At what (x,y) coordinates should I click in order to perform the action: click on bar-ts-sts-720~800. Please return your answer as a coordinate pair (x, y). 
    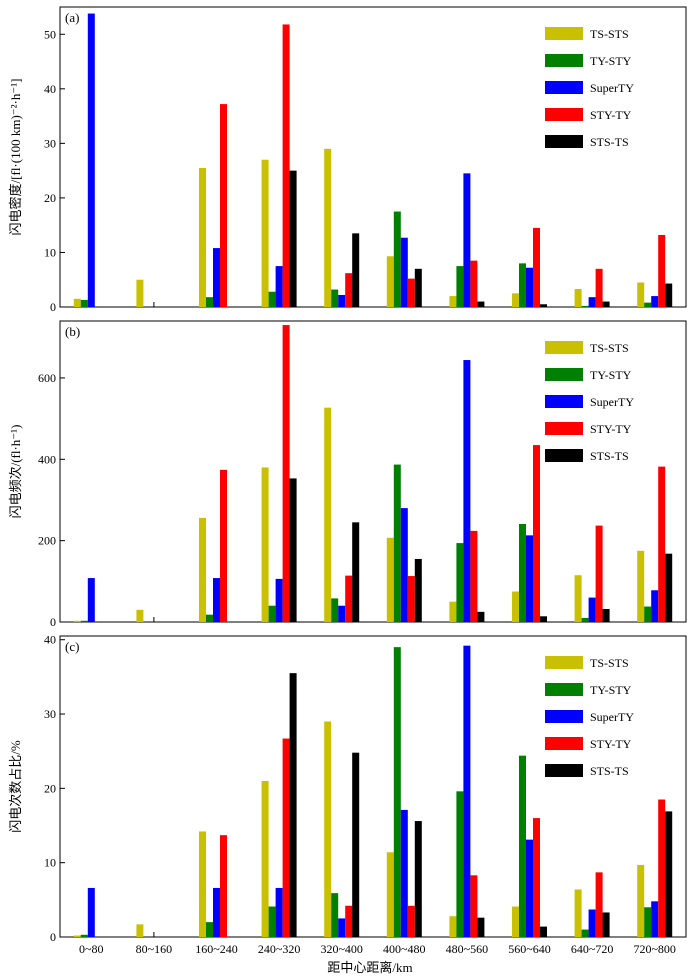
    Looking at the image, I should click on (641, 294).